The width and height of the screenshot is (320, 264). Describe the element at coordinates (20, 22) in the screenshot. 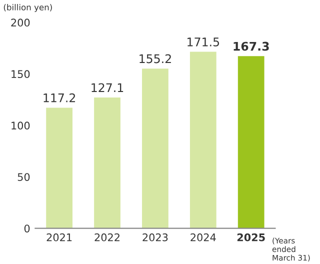

I see `y-tick-label: 200` at that location.